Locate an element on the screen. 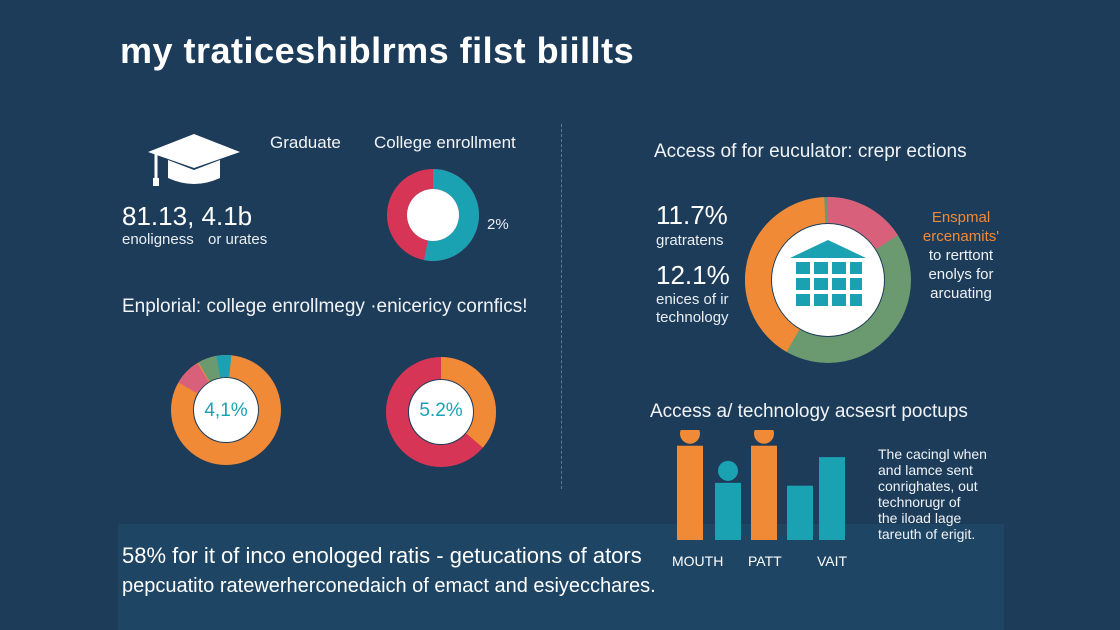 Image resolution: width=1120 pixels, height=630 pixels. donut-1-value: 4,1% is located at coordinates (226, 410).